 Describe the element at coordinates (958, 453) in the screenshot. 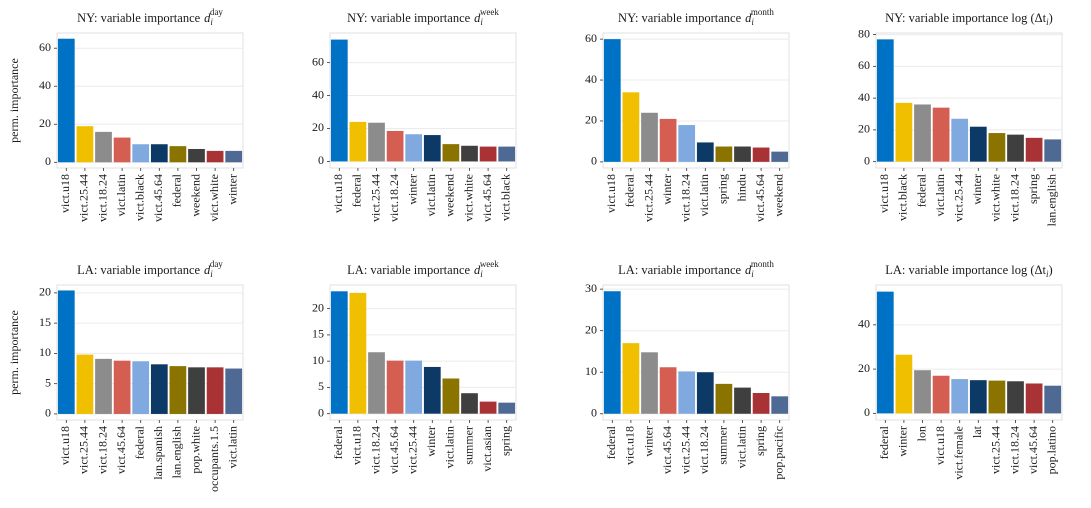

I see `x-tick-label: vict.female` at that location.